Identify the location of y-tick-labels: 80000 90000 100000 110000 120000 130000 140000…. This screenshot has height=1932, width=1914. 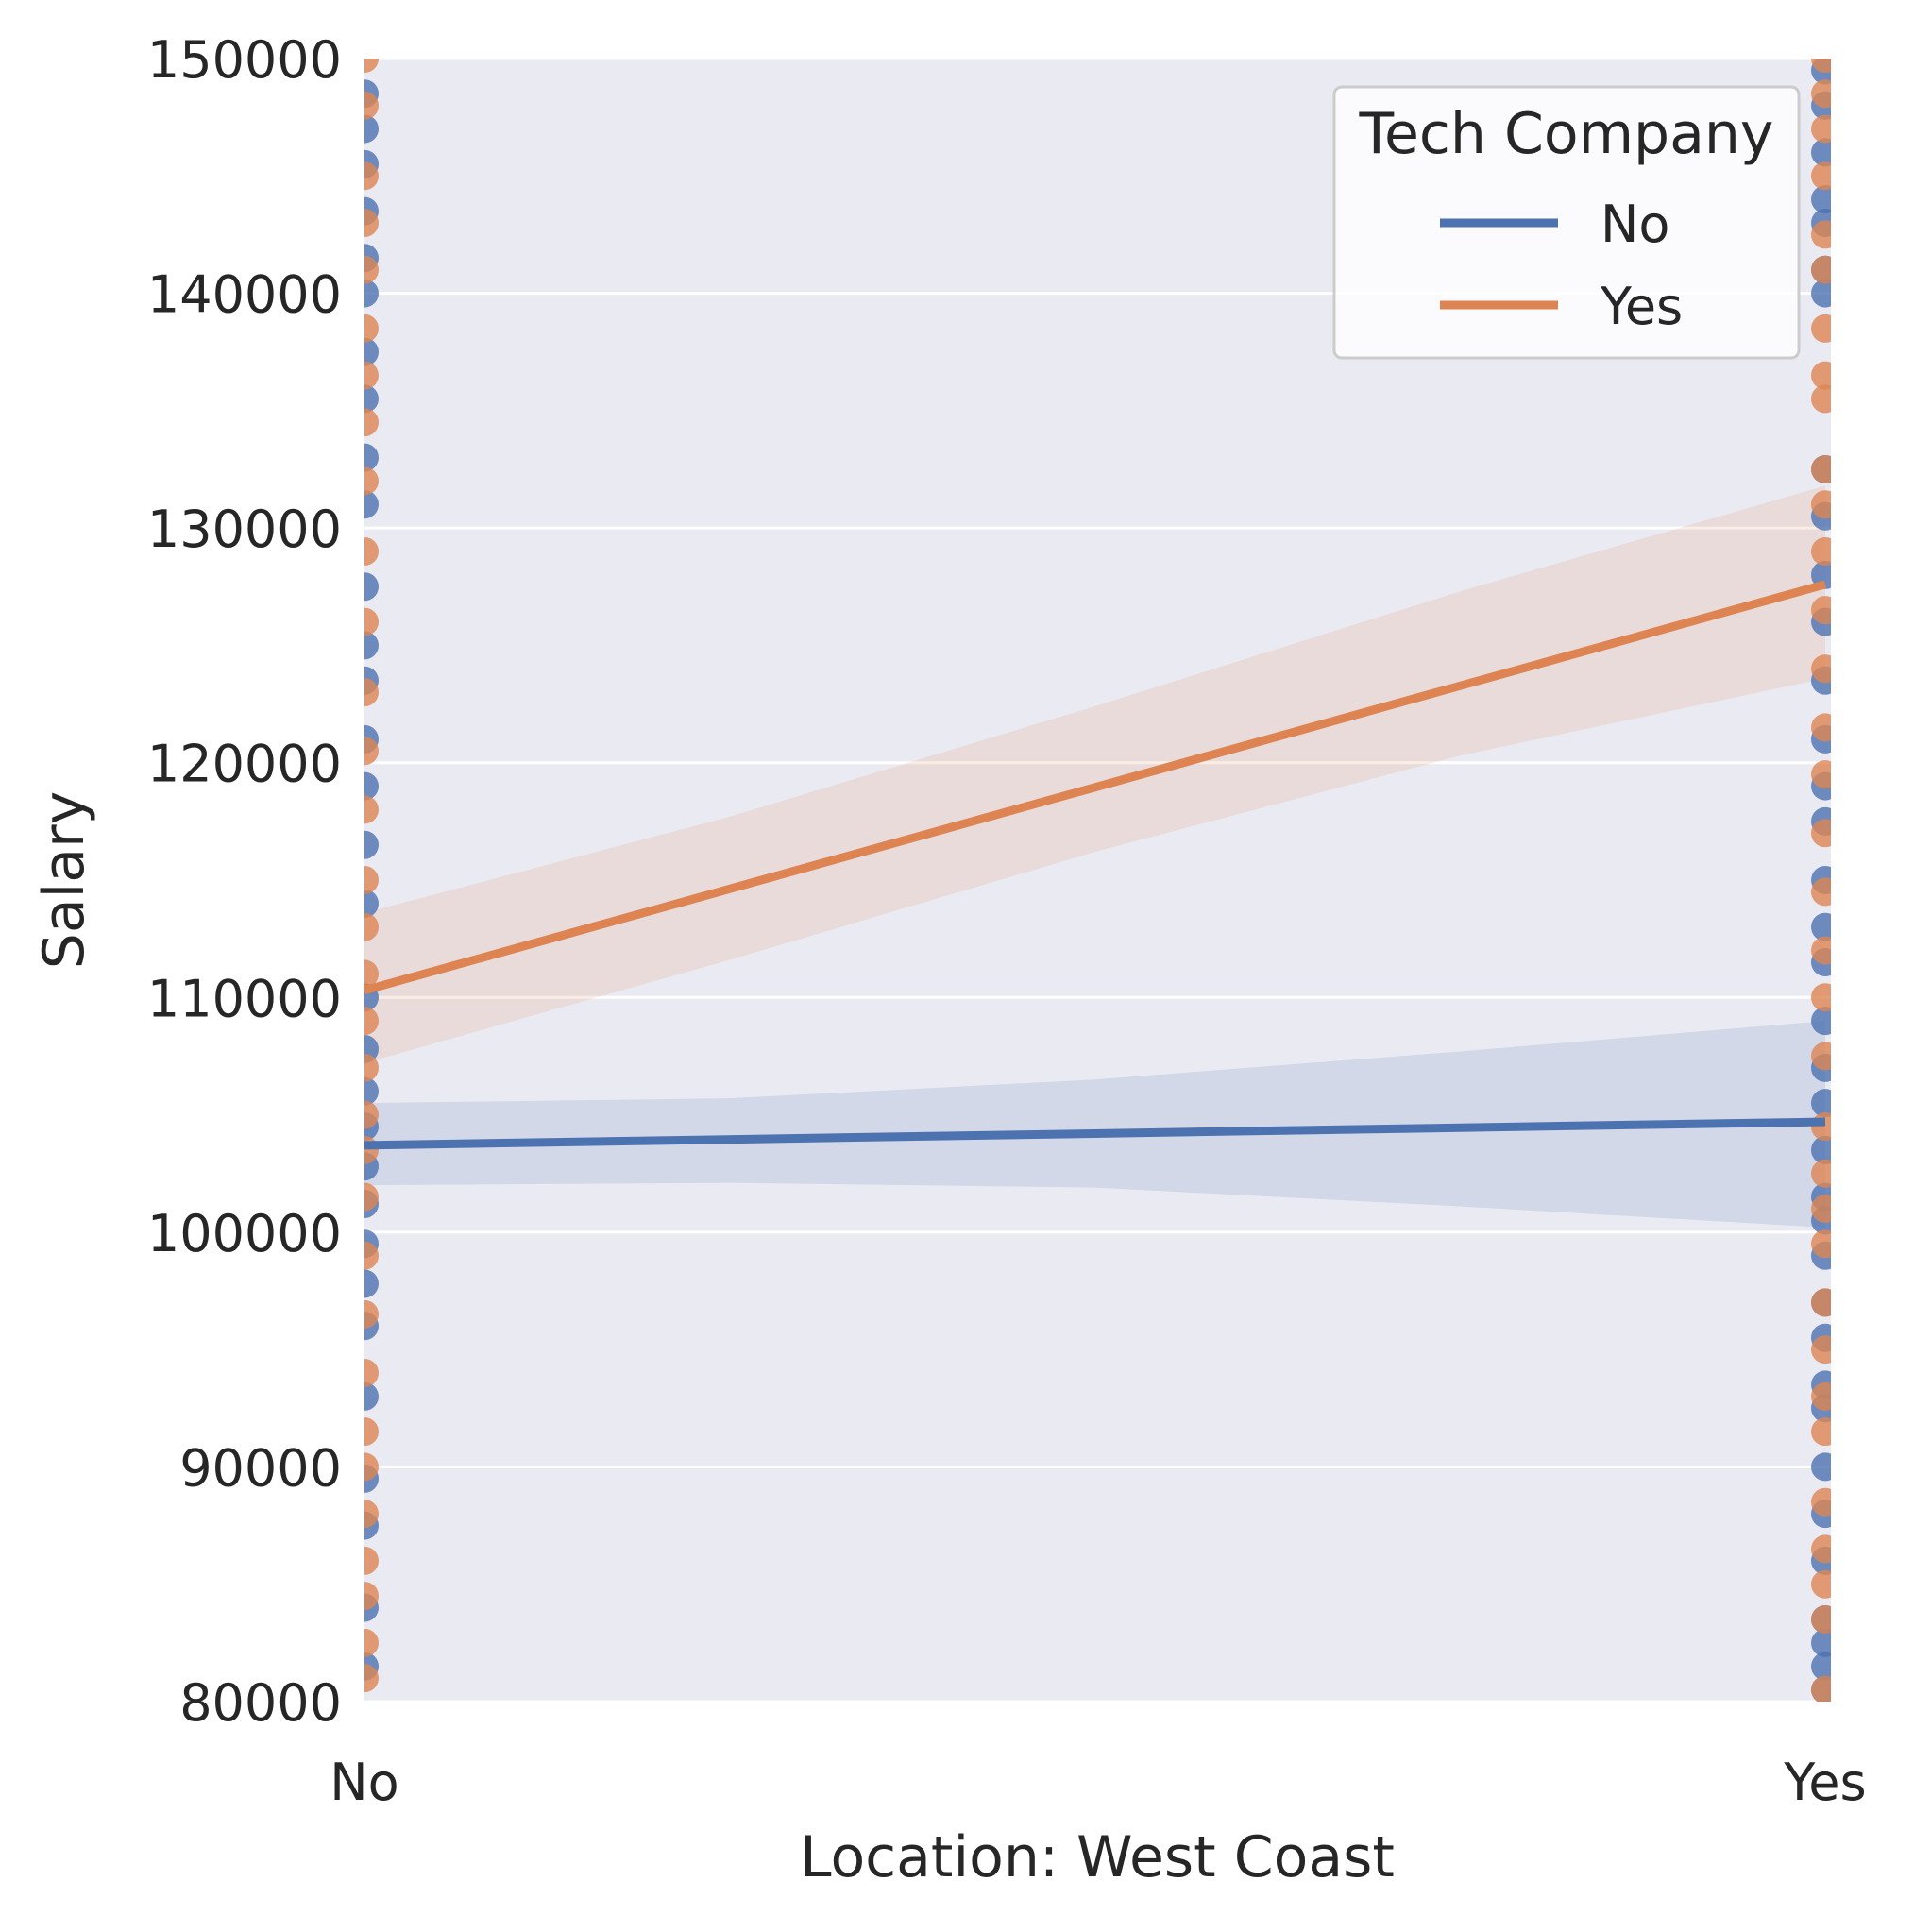
(244, 881).